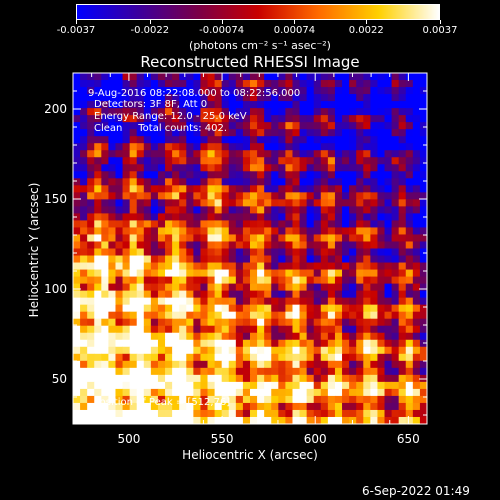 The image size is (500, 500). What do you see at coordinates (416, 491) in the screenshot?
I see `timestamp: 6-Sep-2022 01:49` at bounding box center [416, 491].